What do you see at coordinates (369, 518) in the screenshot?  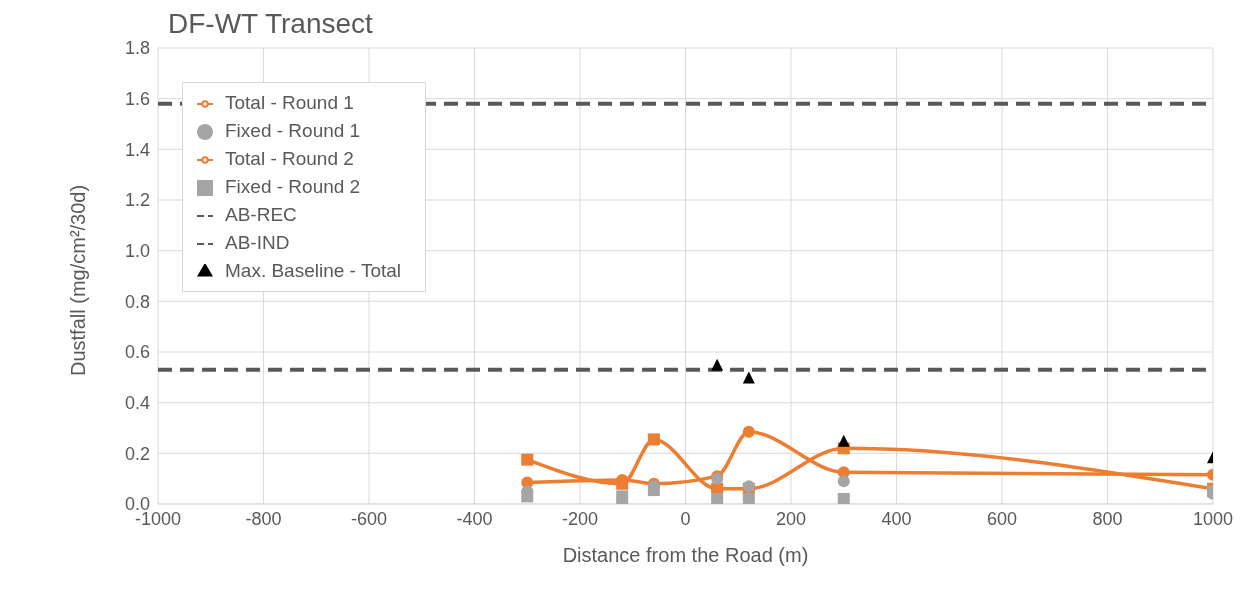 I see `x-tick-label: -600` at bounding box center [369, 518].